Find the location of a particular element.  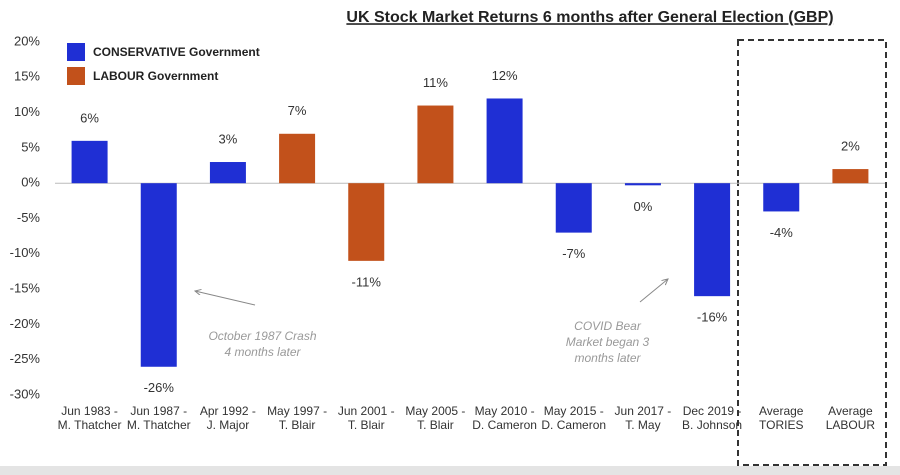

bottom-strip is located at coordinates (450, 470).